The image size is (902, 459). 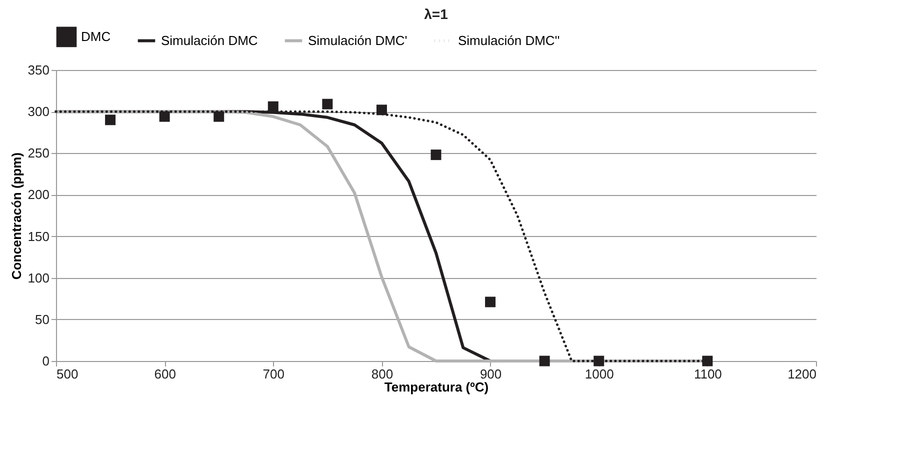 I want to click on x-tick-label: 1000, so click(x=599, y=374).